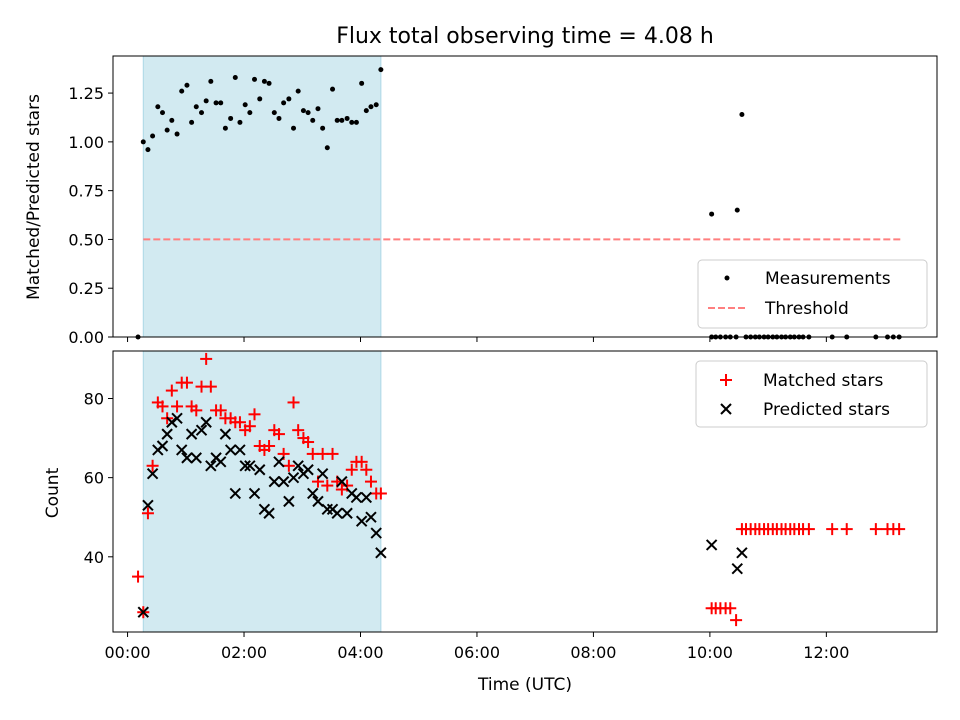 The width and height of the screenshot is (960, 720). I want to click on bot-ytick-label: 60, so click(94, 478).